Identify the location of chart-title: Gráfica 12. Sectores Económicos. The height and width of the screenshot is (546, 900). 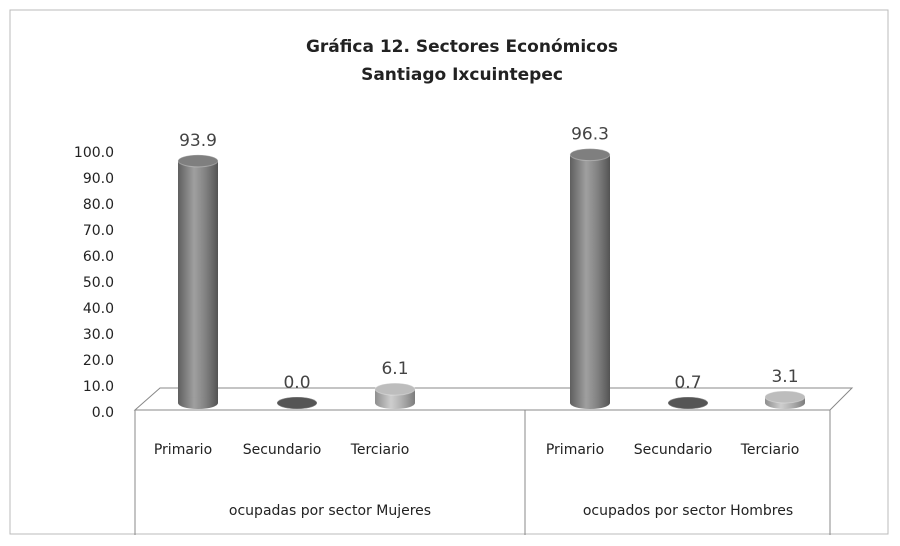
(462, 47).